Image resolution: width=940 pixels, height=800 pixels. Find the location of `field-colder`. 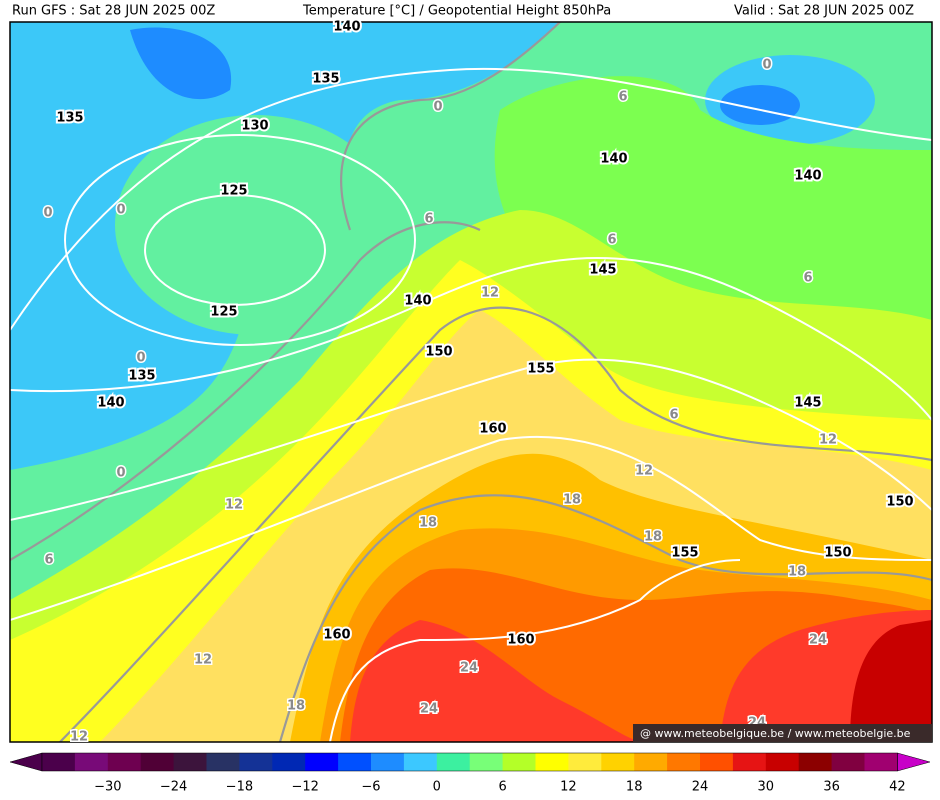

field-colder is located at coordinates (181, 63).